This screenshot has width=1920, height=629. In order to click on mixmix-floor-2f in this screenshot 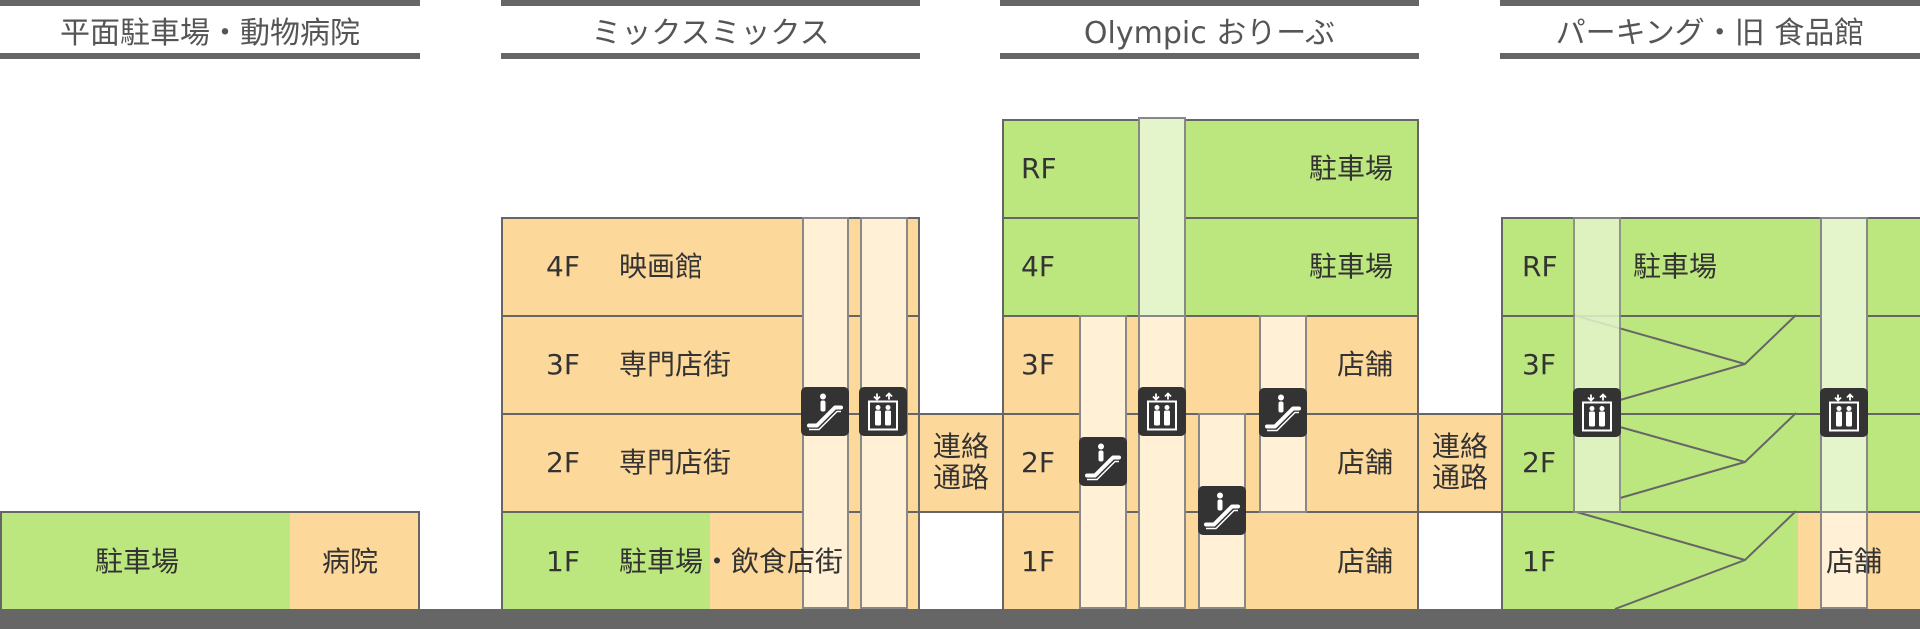, I will do `click(710, 463)`.